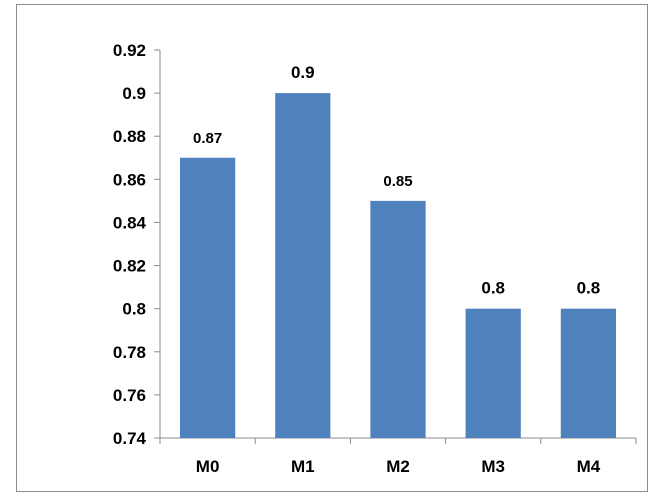 Image resolution: width=655 pixels, height=499 pixels. Describe the element at coordinates (588, 373) in the screenshot. I see `bar-m4` at that location.